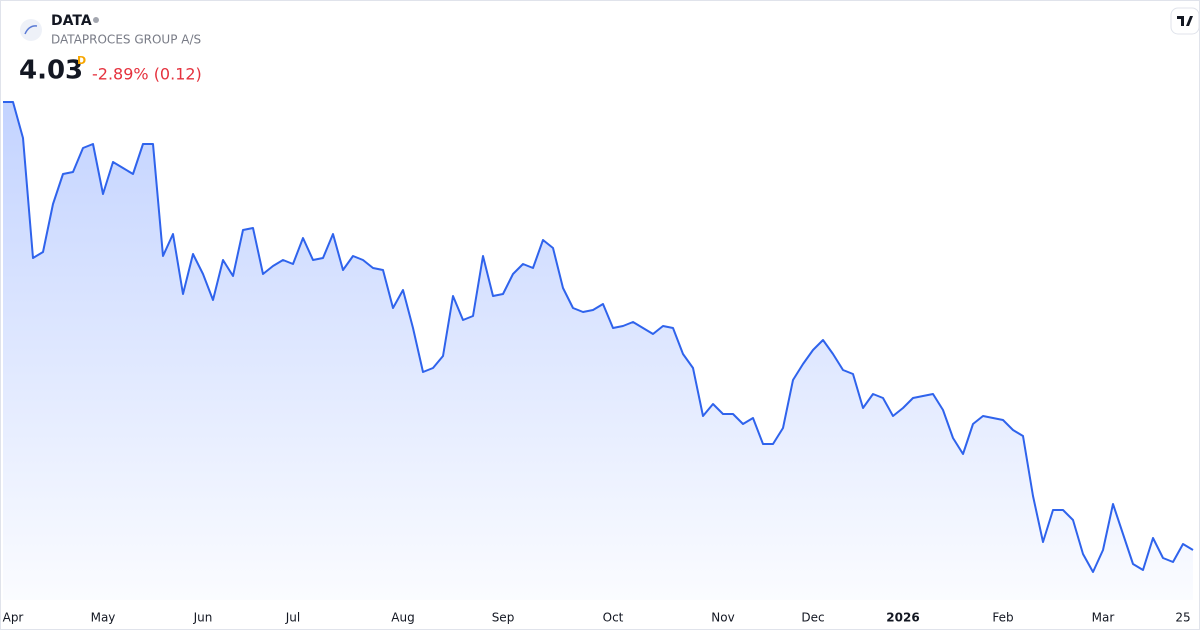 The image size is (1200, 634). I want to click on x-tick-label: Aug, so click(402, 618).